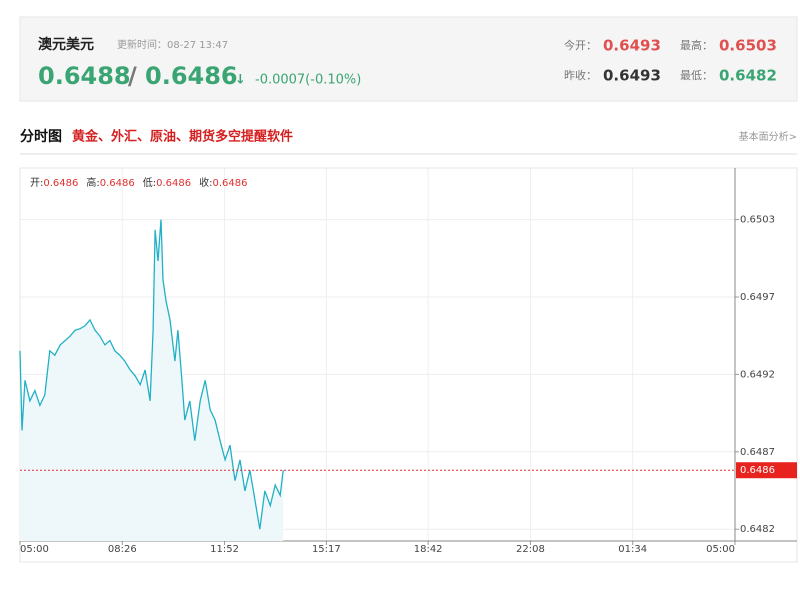 Image resolution: width=800 pixels, height=598 pixels. Describe the element at coordinates (757, 374) in the screenshot. I see `y-tick-label: 0.6492` at that location.